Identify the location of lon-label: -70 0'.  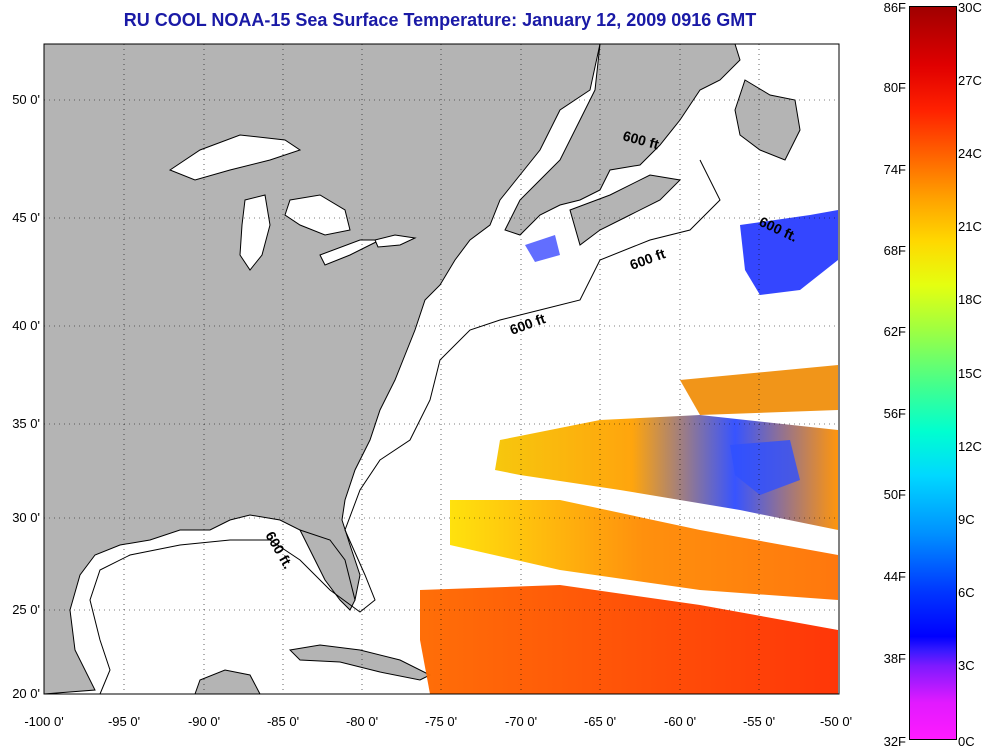
(521, 721).